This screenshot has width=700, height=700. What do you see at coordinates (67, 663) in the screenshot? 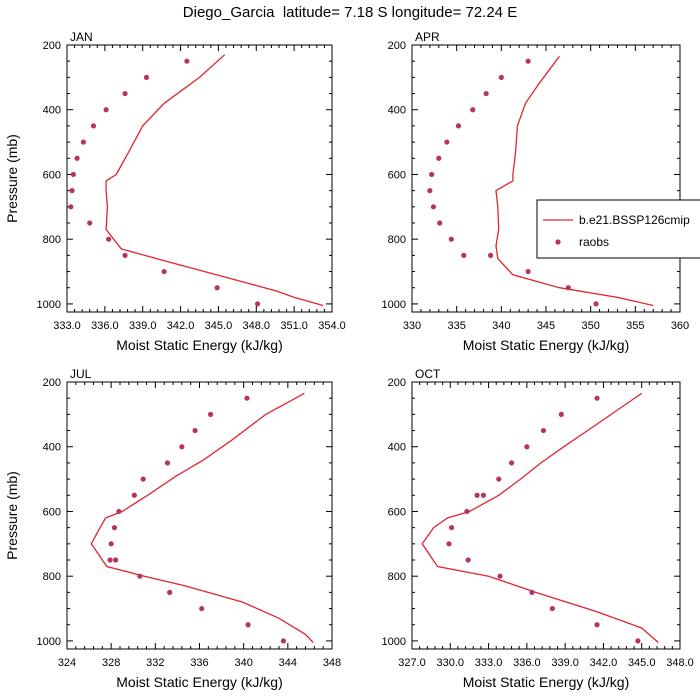
I see `x-tick-label: 324` at bounding box center [67, 663].